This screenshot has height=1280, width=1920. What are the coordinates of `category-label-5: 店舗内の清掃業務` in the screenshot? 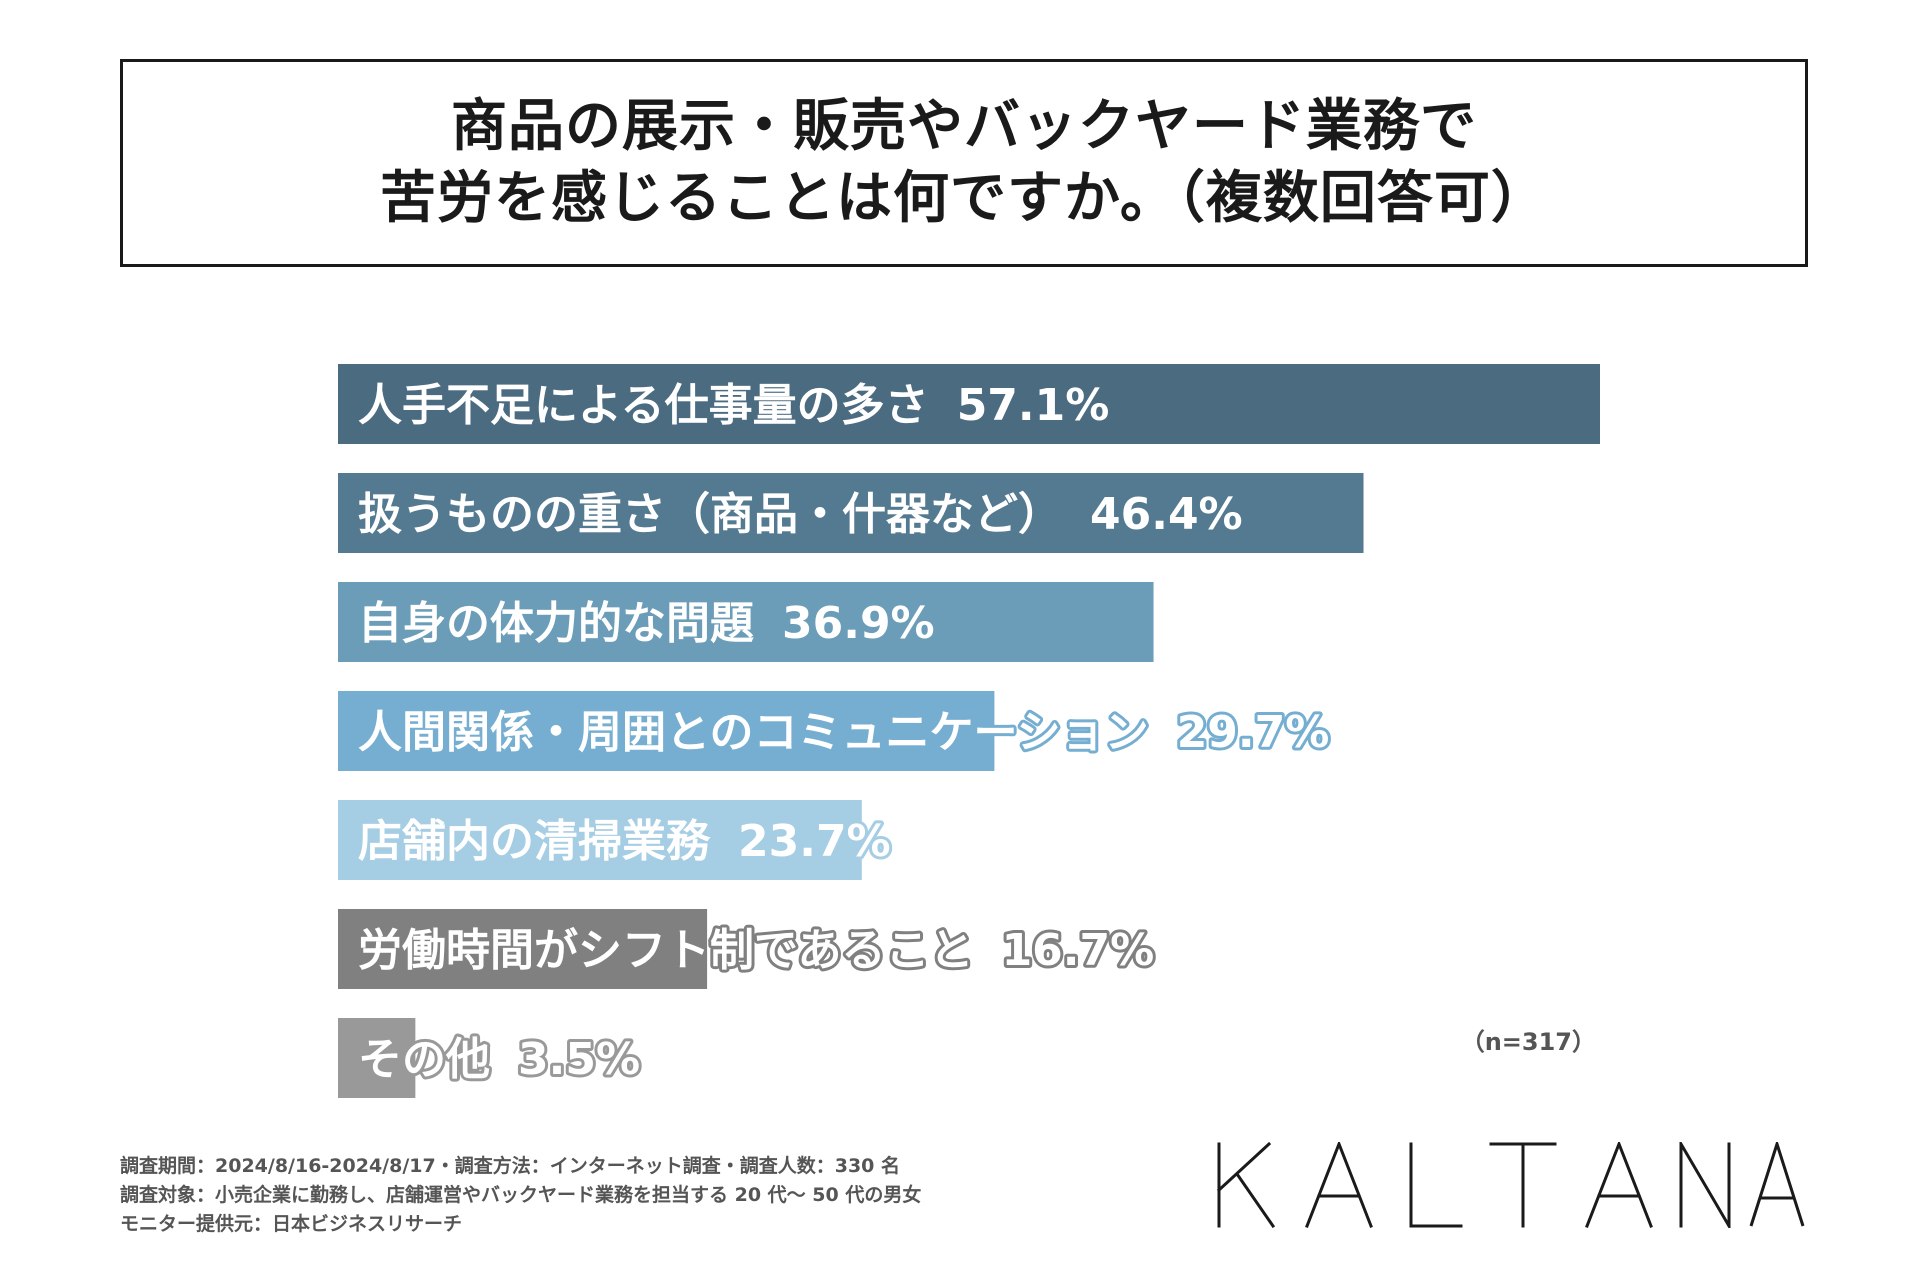 It's located at (534, 841).